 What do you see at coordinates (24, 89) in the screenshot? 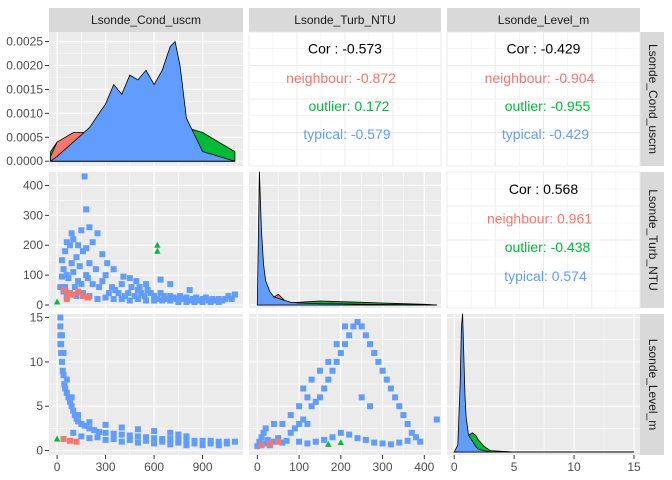
I see `y-tick-label: 0.0015` at bounding box center [24, 89].